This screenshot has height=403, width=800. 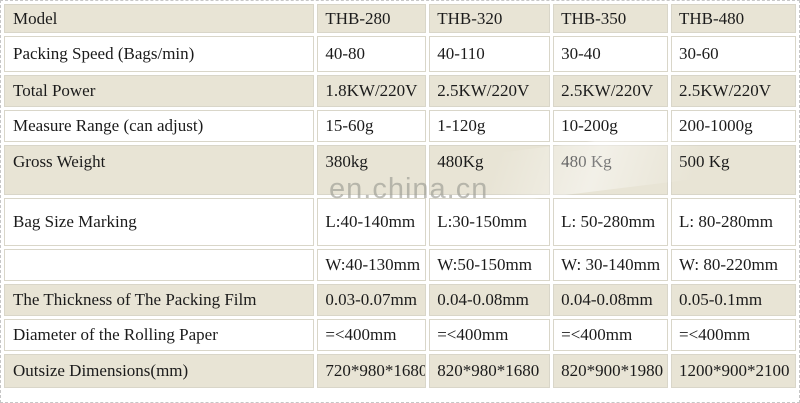 I want to click on spec-value: L: 50-280mm, so click(x=610, y=222).